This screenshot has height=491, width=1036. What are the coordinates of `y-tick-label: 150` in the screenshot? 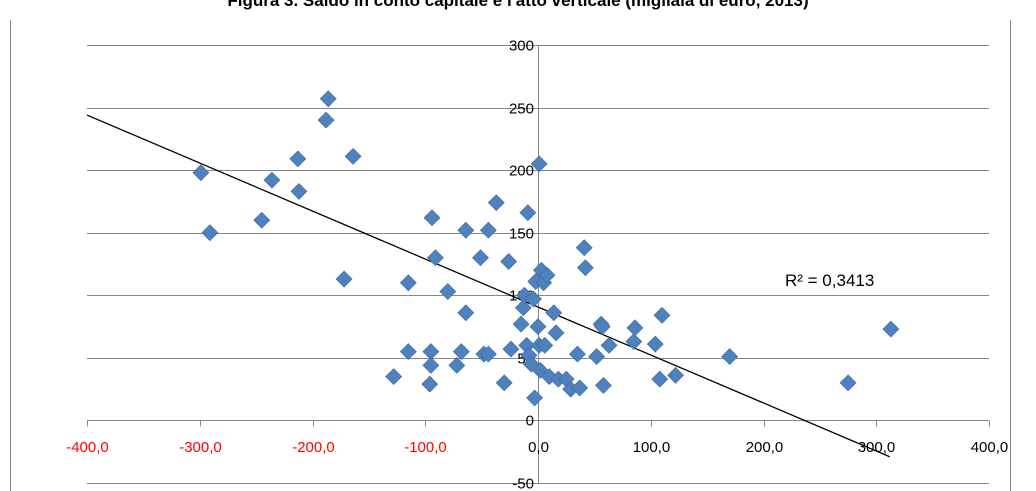 It's located at (521, 234).